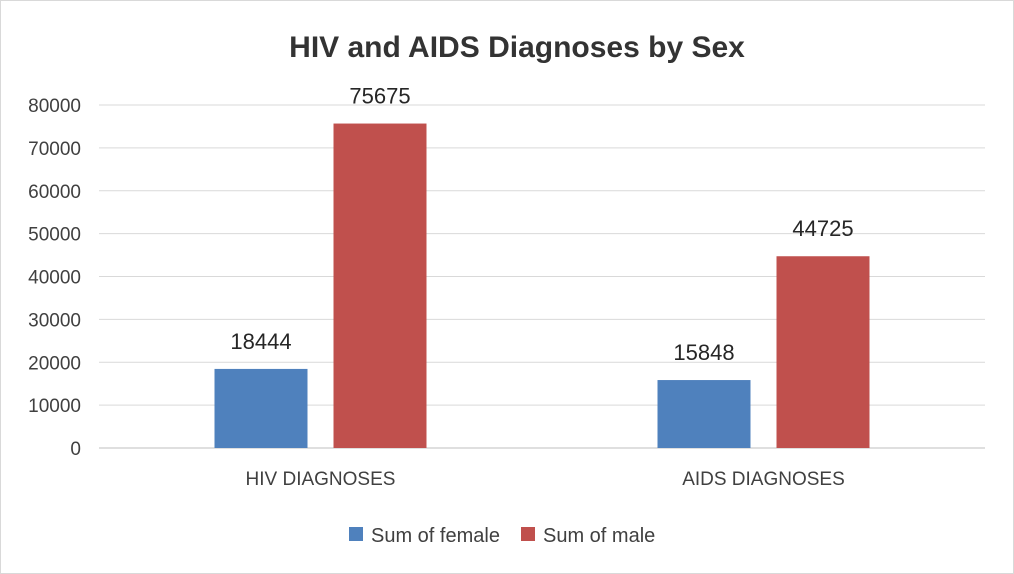  What do you see at coordinates (822, 228) in the screenshot?
I see `data-label: 44725` at bounding box center [822, 228].